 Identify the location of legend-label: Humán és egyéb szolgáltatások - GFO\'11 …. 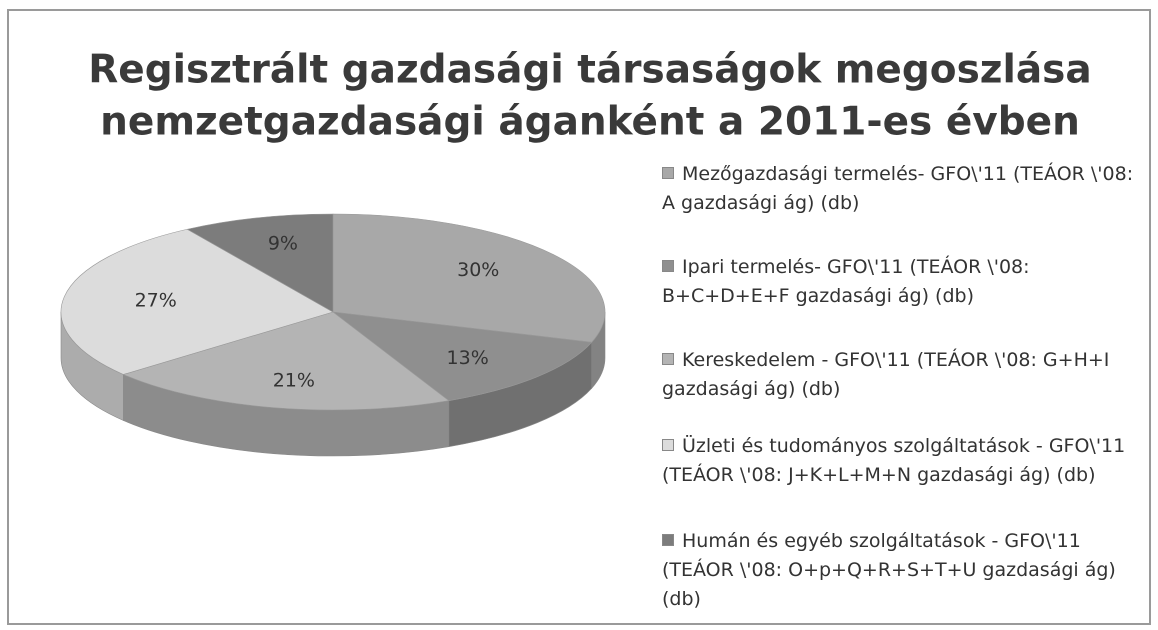
(889, 570).